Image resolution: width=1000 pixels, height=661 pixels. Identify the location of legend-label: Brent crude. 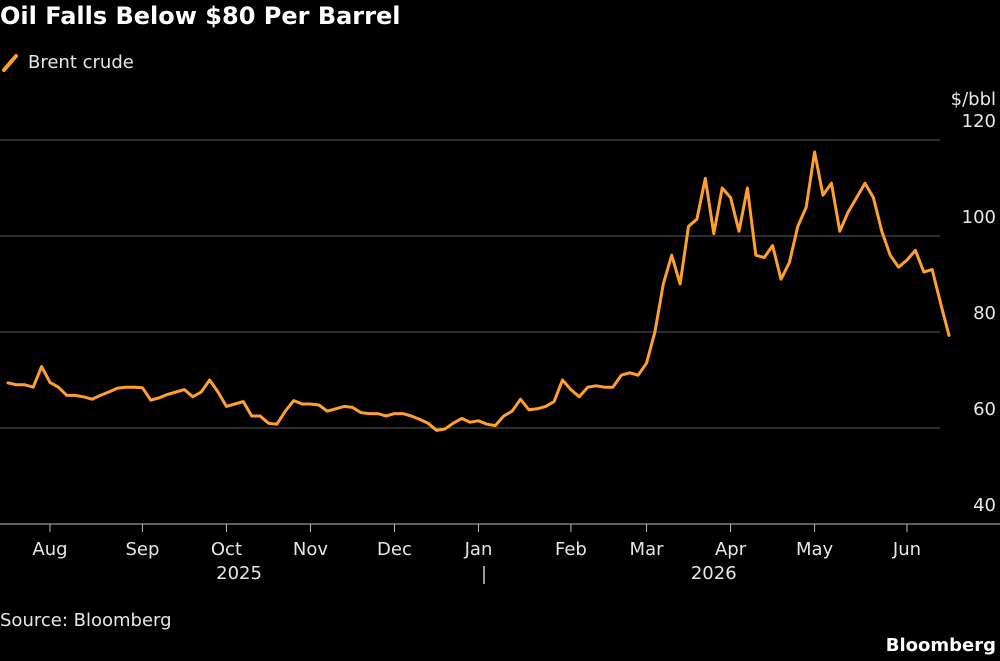
(81, 62).